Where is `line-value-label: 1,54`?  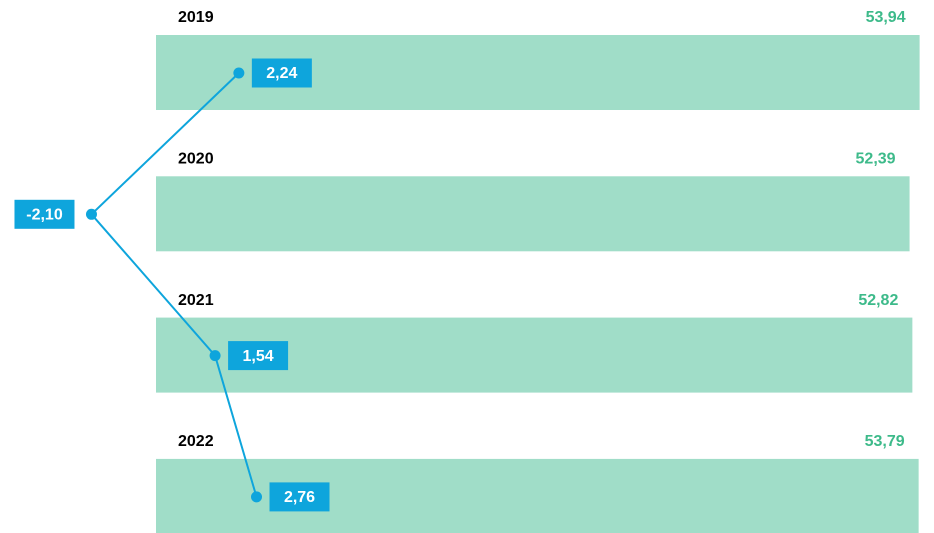 line-value-label: 1,54 is located at coordinates (258, 356).